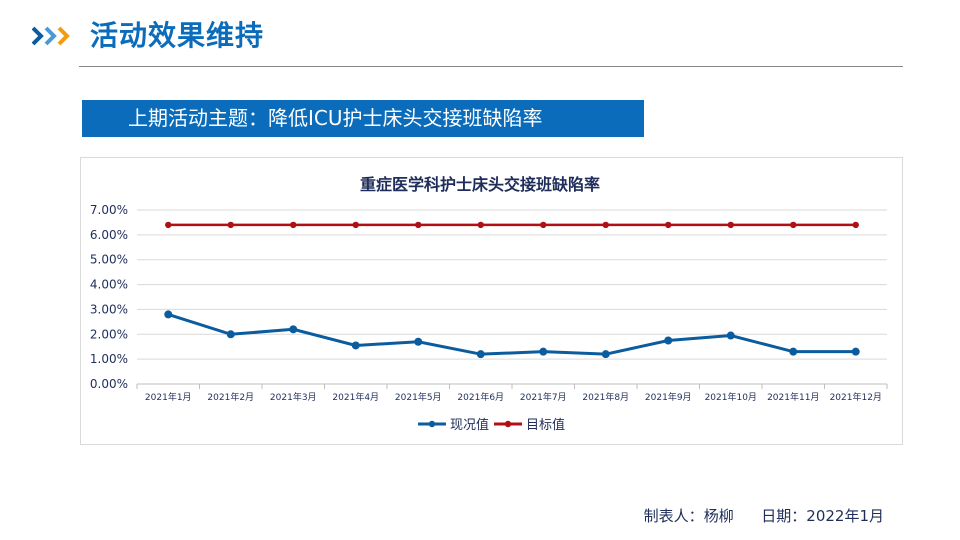 The width and height of the screenshot is (960, 540). Describe the element at coordinates (668, 397) in the screenshot. I see `x-tick-label: 2021年9月` at that location.